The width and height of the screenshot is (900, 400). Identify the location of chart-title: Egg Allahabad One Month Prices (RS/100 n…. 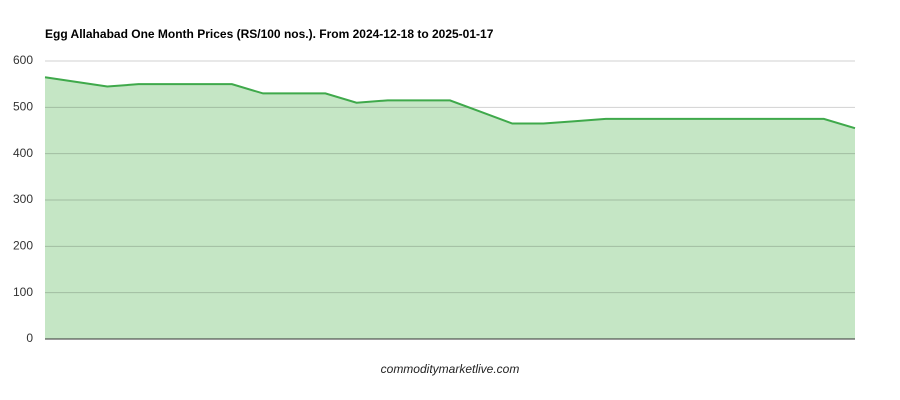
(269, 34).